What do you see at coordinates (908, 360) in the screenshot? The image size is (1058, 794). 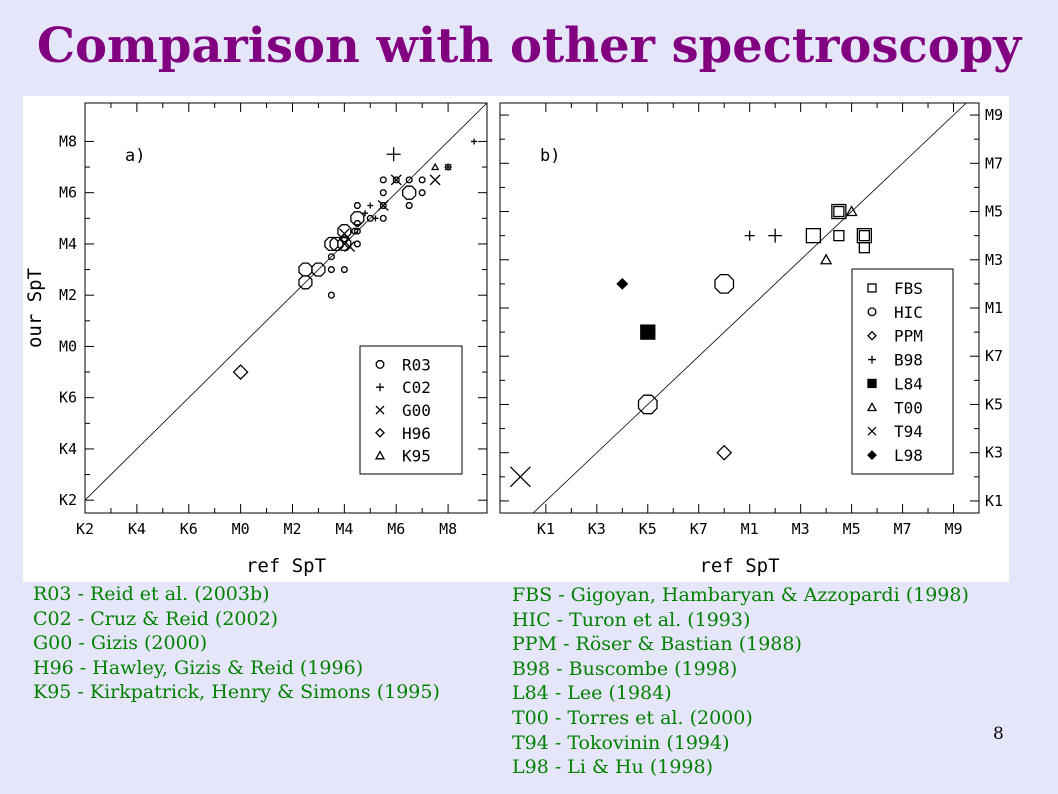 I see `legend-label: B98` at bounding box center [908, 360].